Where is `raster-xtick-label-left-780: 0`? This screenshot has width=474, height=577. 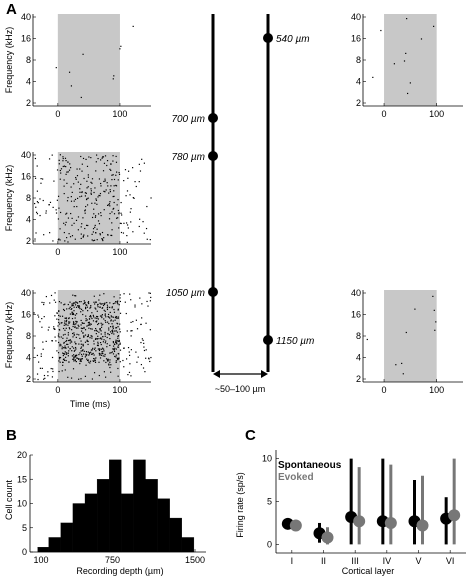 raster-xtick-label-left-780: 0 is located at coordinates (57, 252).